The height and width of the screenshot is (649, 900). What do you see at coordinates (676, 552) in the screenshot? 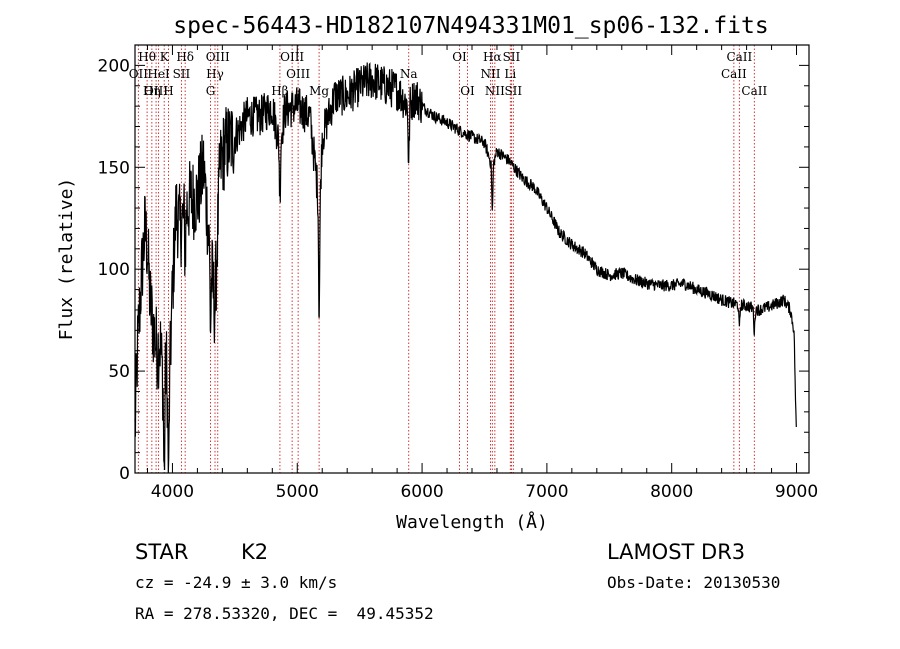
I see `survey-name: LAMOST DR3` at bounding box center [676, 552].